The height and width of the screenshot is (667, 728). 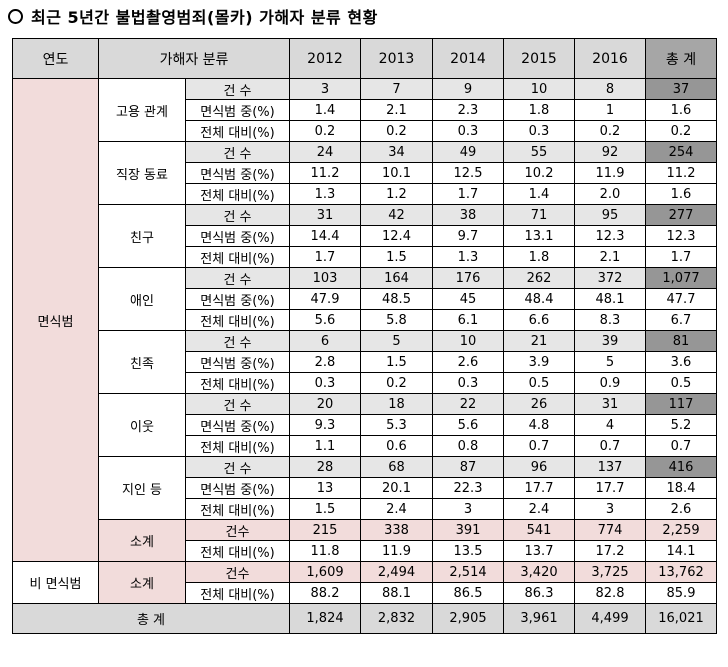 What do you see at coordinates (237, 152) in the screenshot?
I see `row-metric-label: 건 수` at bounding box center [237, 152].